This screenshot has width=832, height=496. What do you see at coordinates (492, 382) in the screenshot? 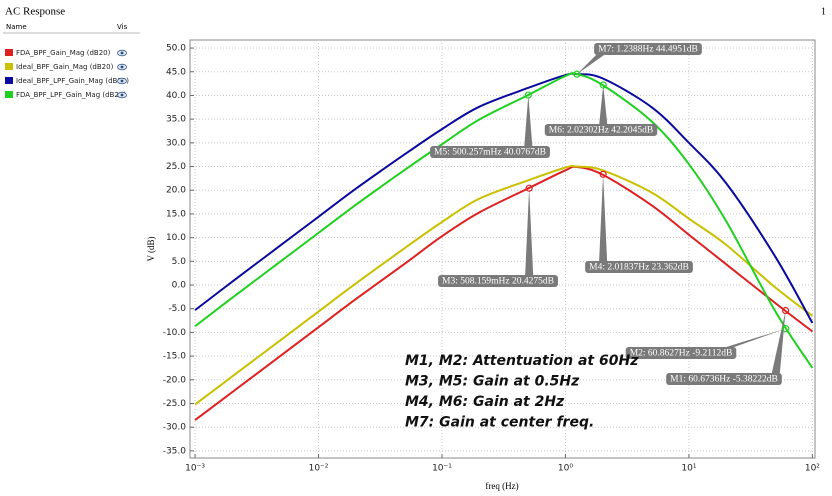
I see `annotation: M3, M5: Gain at 0.5Hz` at bounding box center [492, 382].